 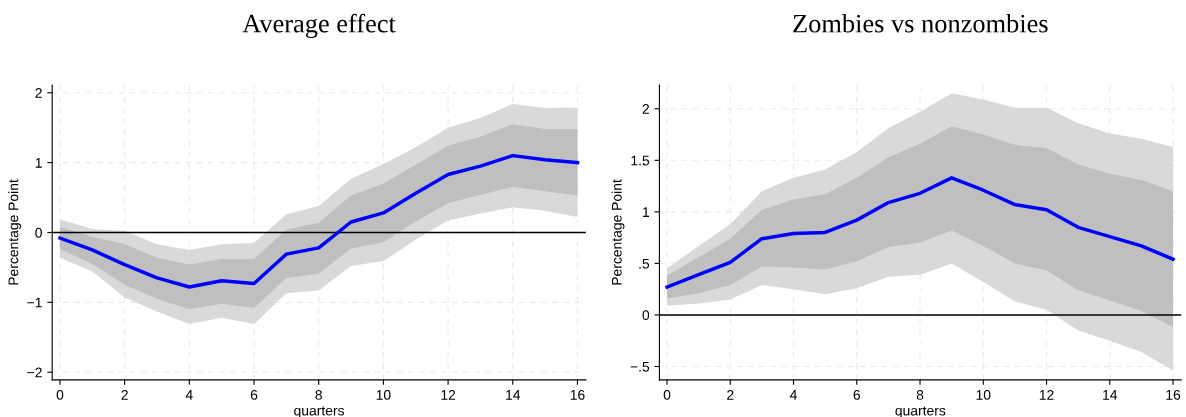 What do you see at coordinates (34, 302) in the screenshot?
I see `y-tick-label: −1` at bounding box center [34, 302].